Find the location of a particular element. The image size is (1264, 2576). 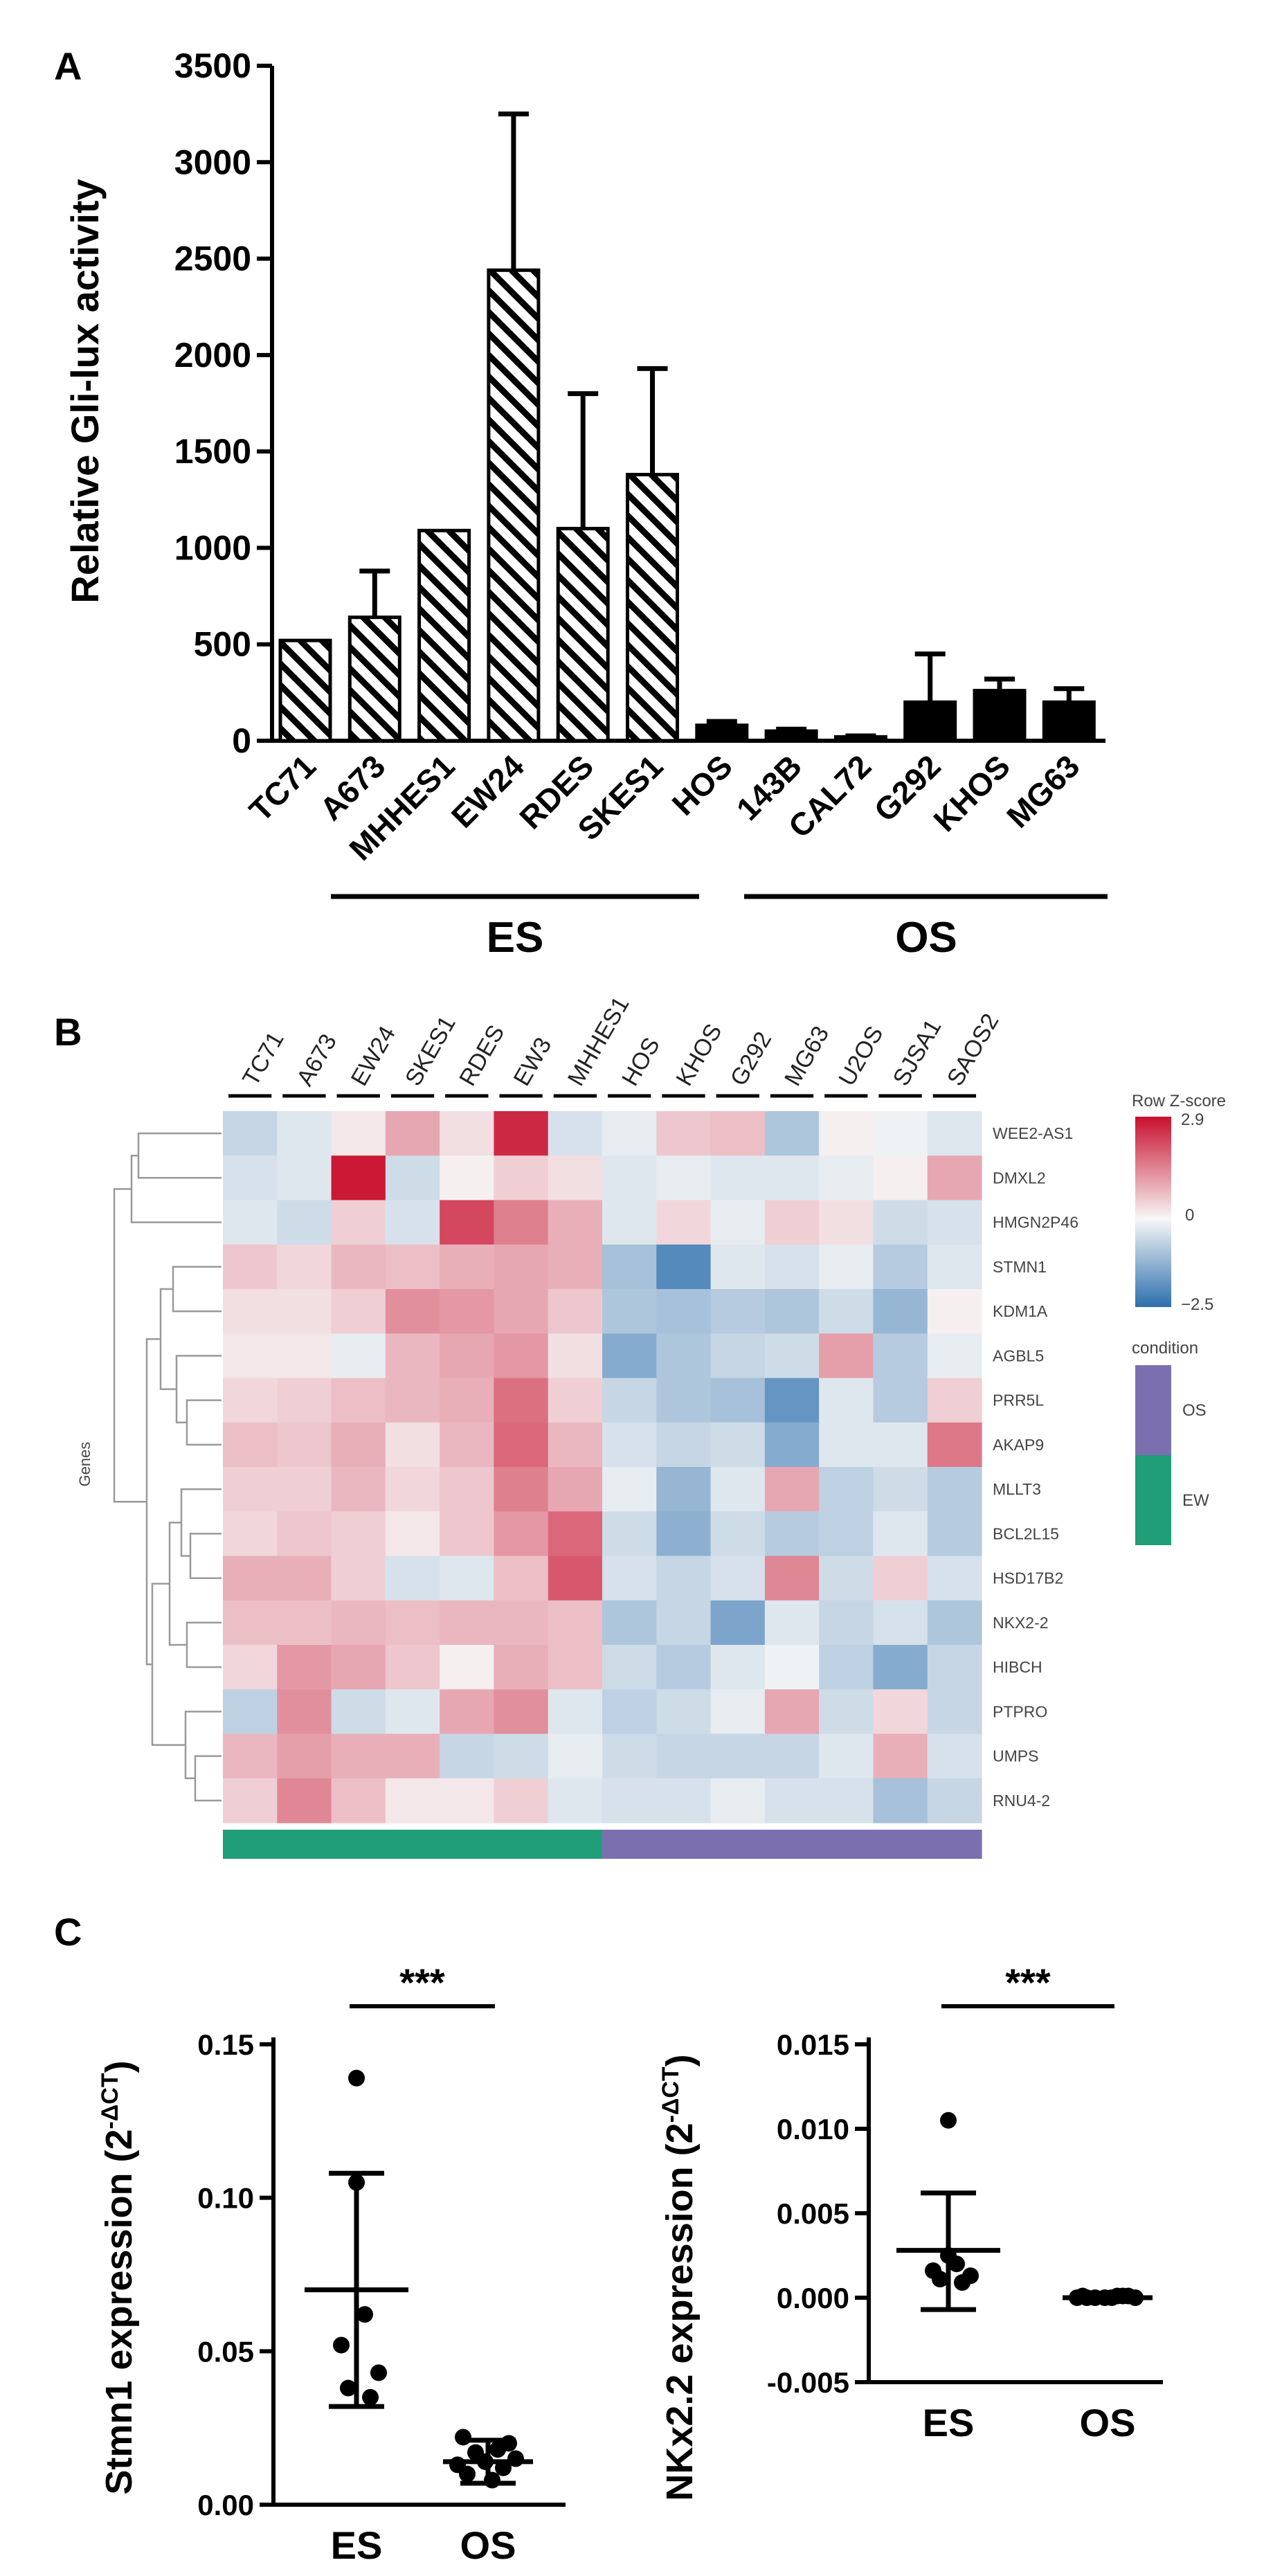

heatmap-row-label: UMPS is located at coordinates (1015, 1756).